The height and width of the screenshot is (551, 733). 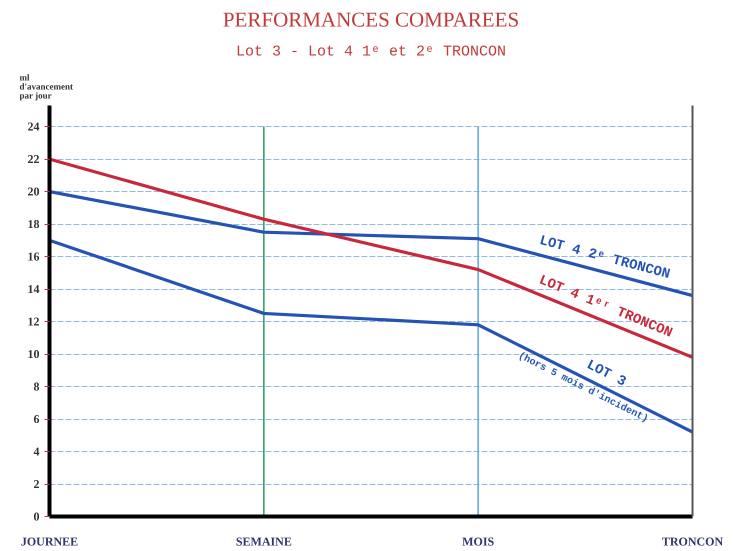 I want to click on y-tick-label: 10, so click(x=34, y=354).